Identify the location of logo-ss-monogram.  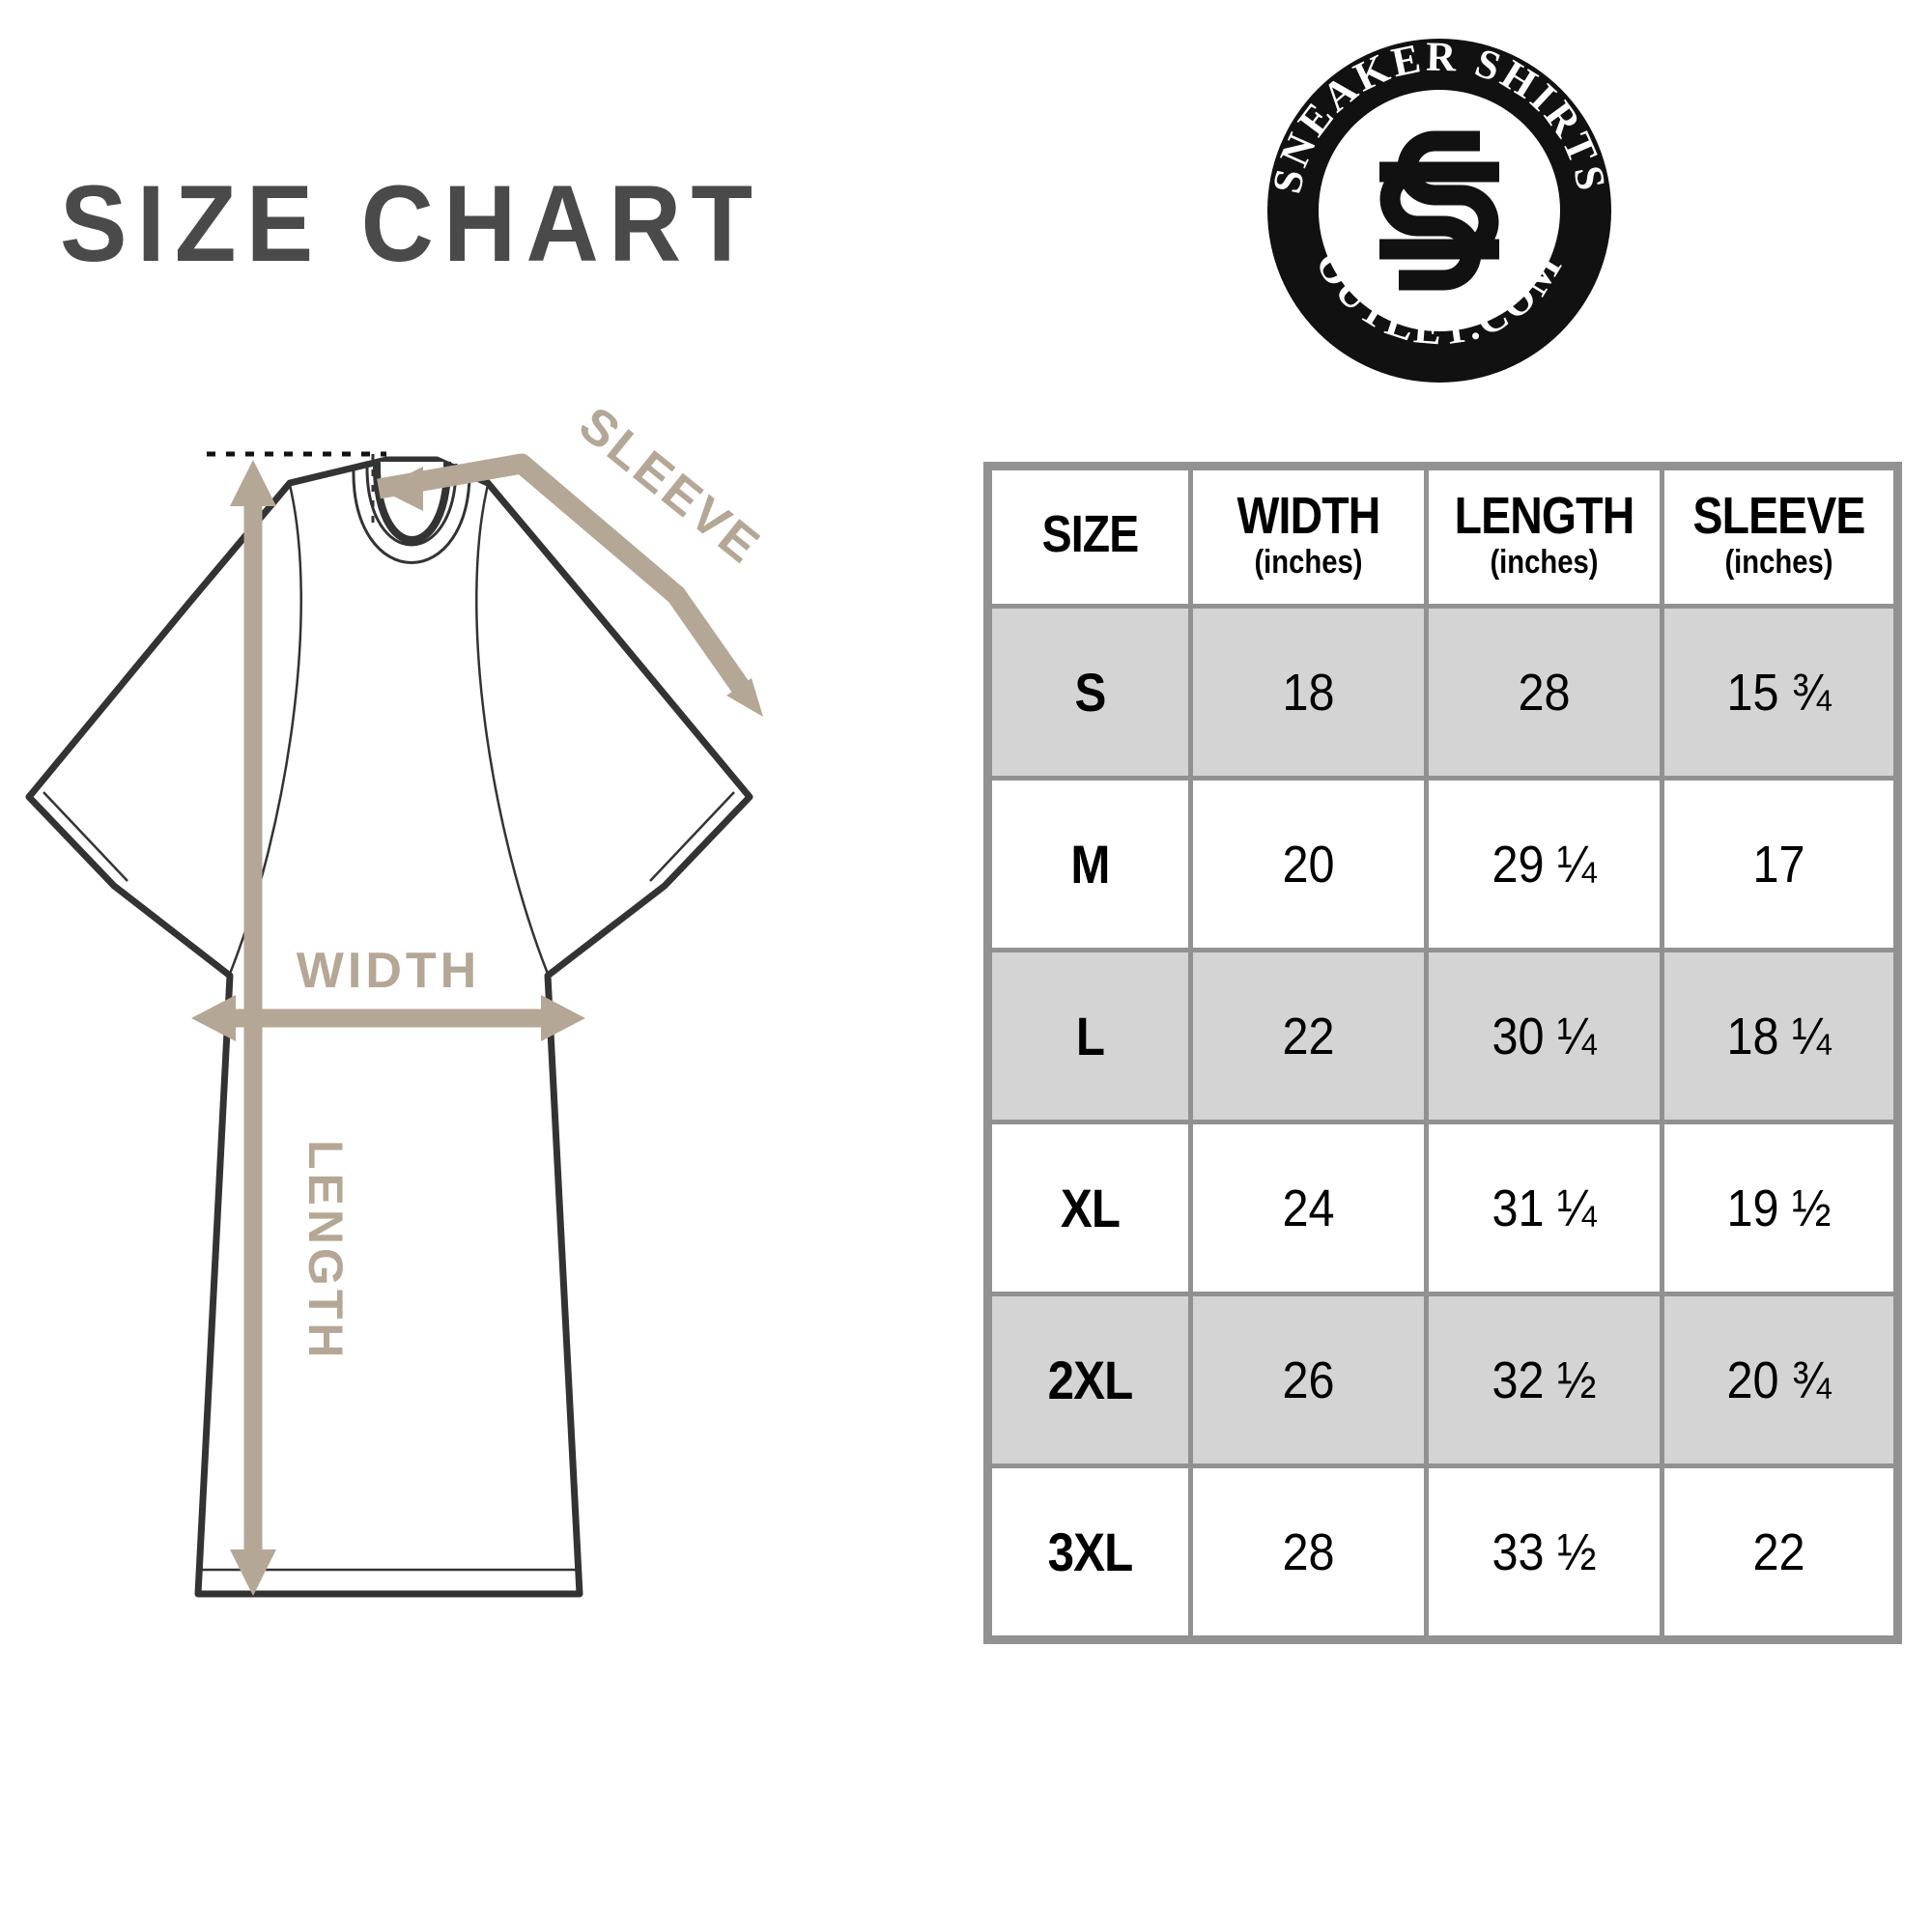
(1439, 210).